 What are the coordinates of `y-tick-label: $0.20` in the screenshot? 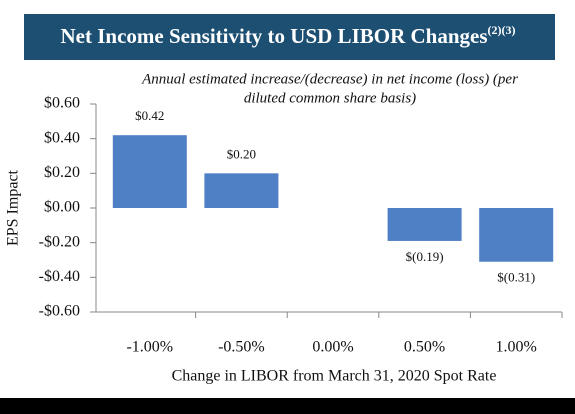 It's located at (62, 172).